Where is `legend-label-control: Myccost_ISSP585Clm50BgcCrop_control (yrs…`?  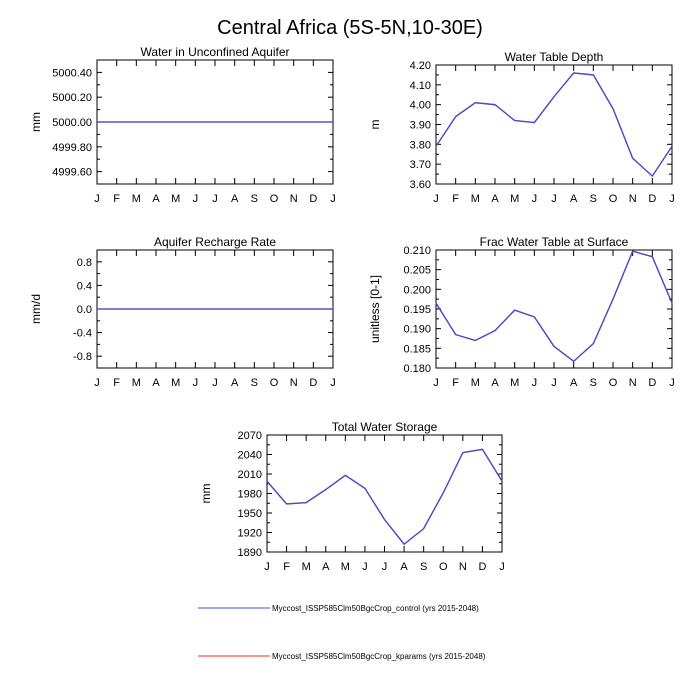
legend-label-control: Myccost_ISSP585Clm50BgcCrop_control (yrs… is located at coordinates (375, 608).